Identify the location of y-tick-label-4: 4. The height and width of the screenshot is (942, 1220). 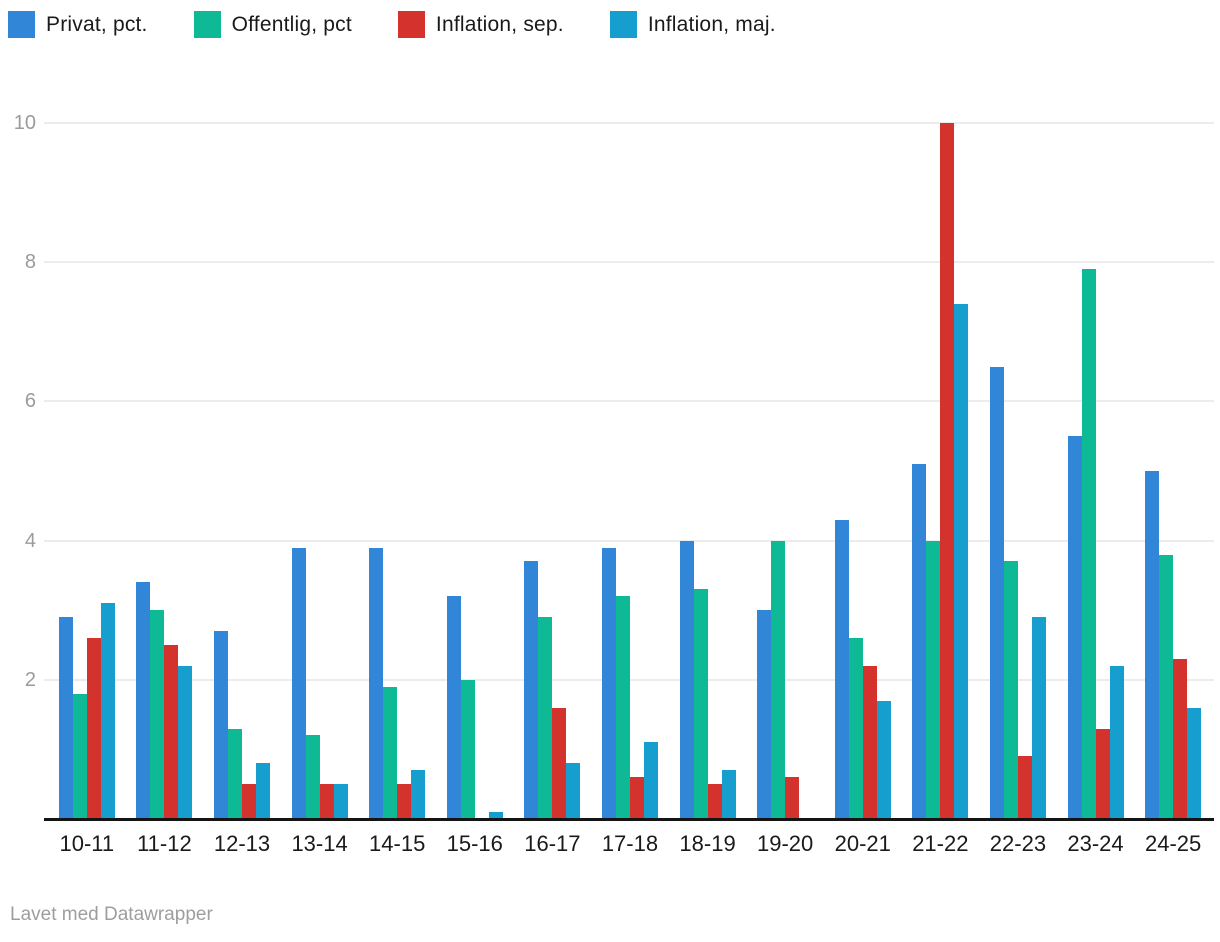
(30, 540).